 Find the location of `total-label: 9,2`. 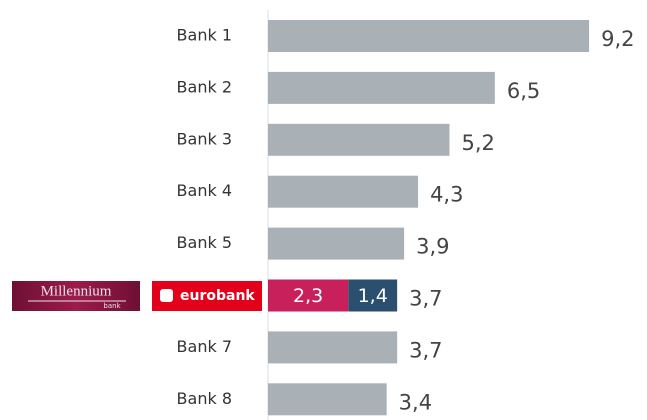

total-label: 9,2 is located at coordinates (617, 39).